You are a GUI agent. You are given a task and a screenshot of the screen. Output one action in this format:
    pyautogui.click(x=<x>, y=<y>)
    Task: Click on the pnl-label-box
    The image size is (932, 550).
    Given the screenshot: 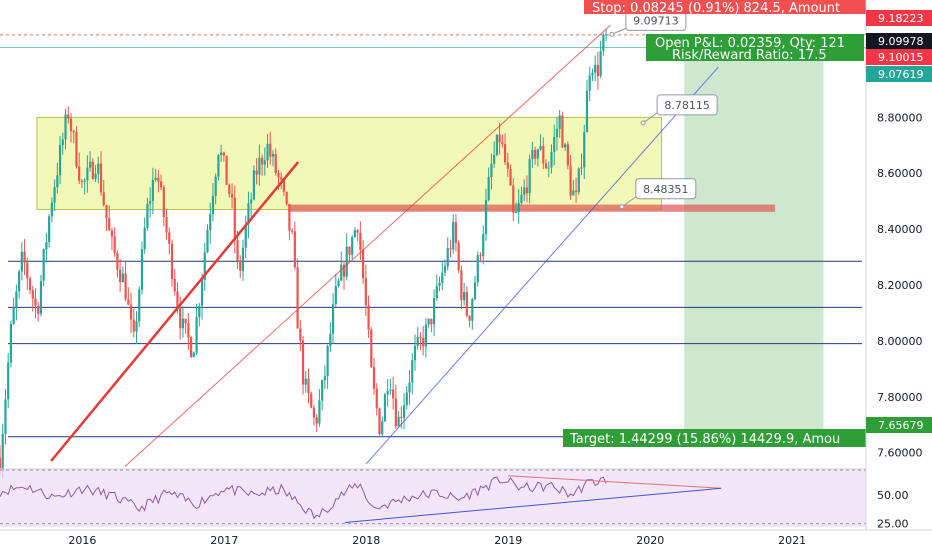 What is the action you would take?
    pyautogui.click(x=755, y=47)
    